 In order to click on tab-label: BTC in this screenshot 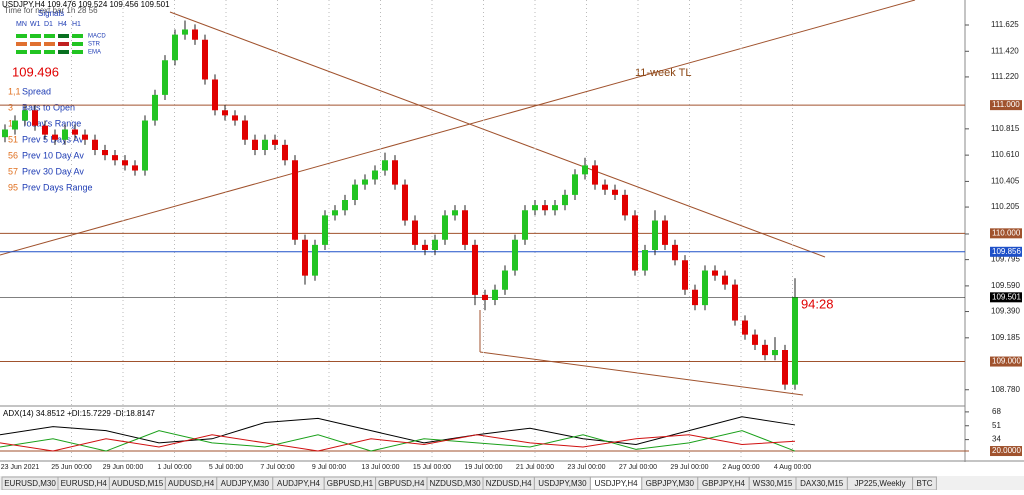, I will do `click(925, 483)`.